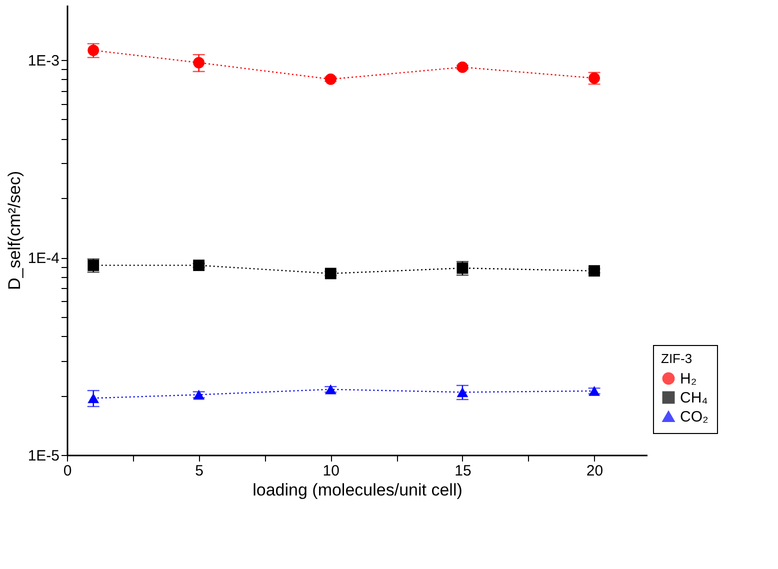 This screenshot has width=778, height=569. Describe the element at coordinates (595, 471) in the screenshot. I see `x-tick-label: 20` at that location.